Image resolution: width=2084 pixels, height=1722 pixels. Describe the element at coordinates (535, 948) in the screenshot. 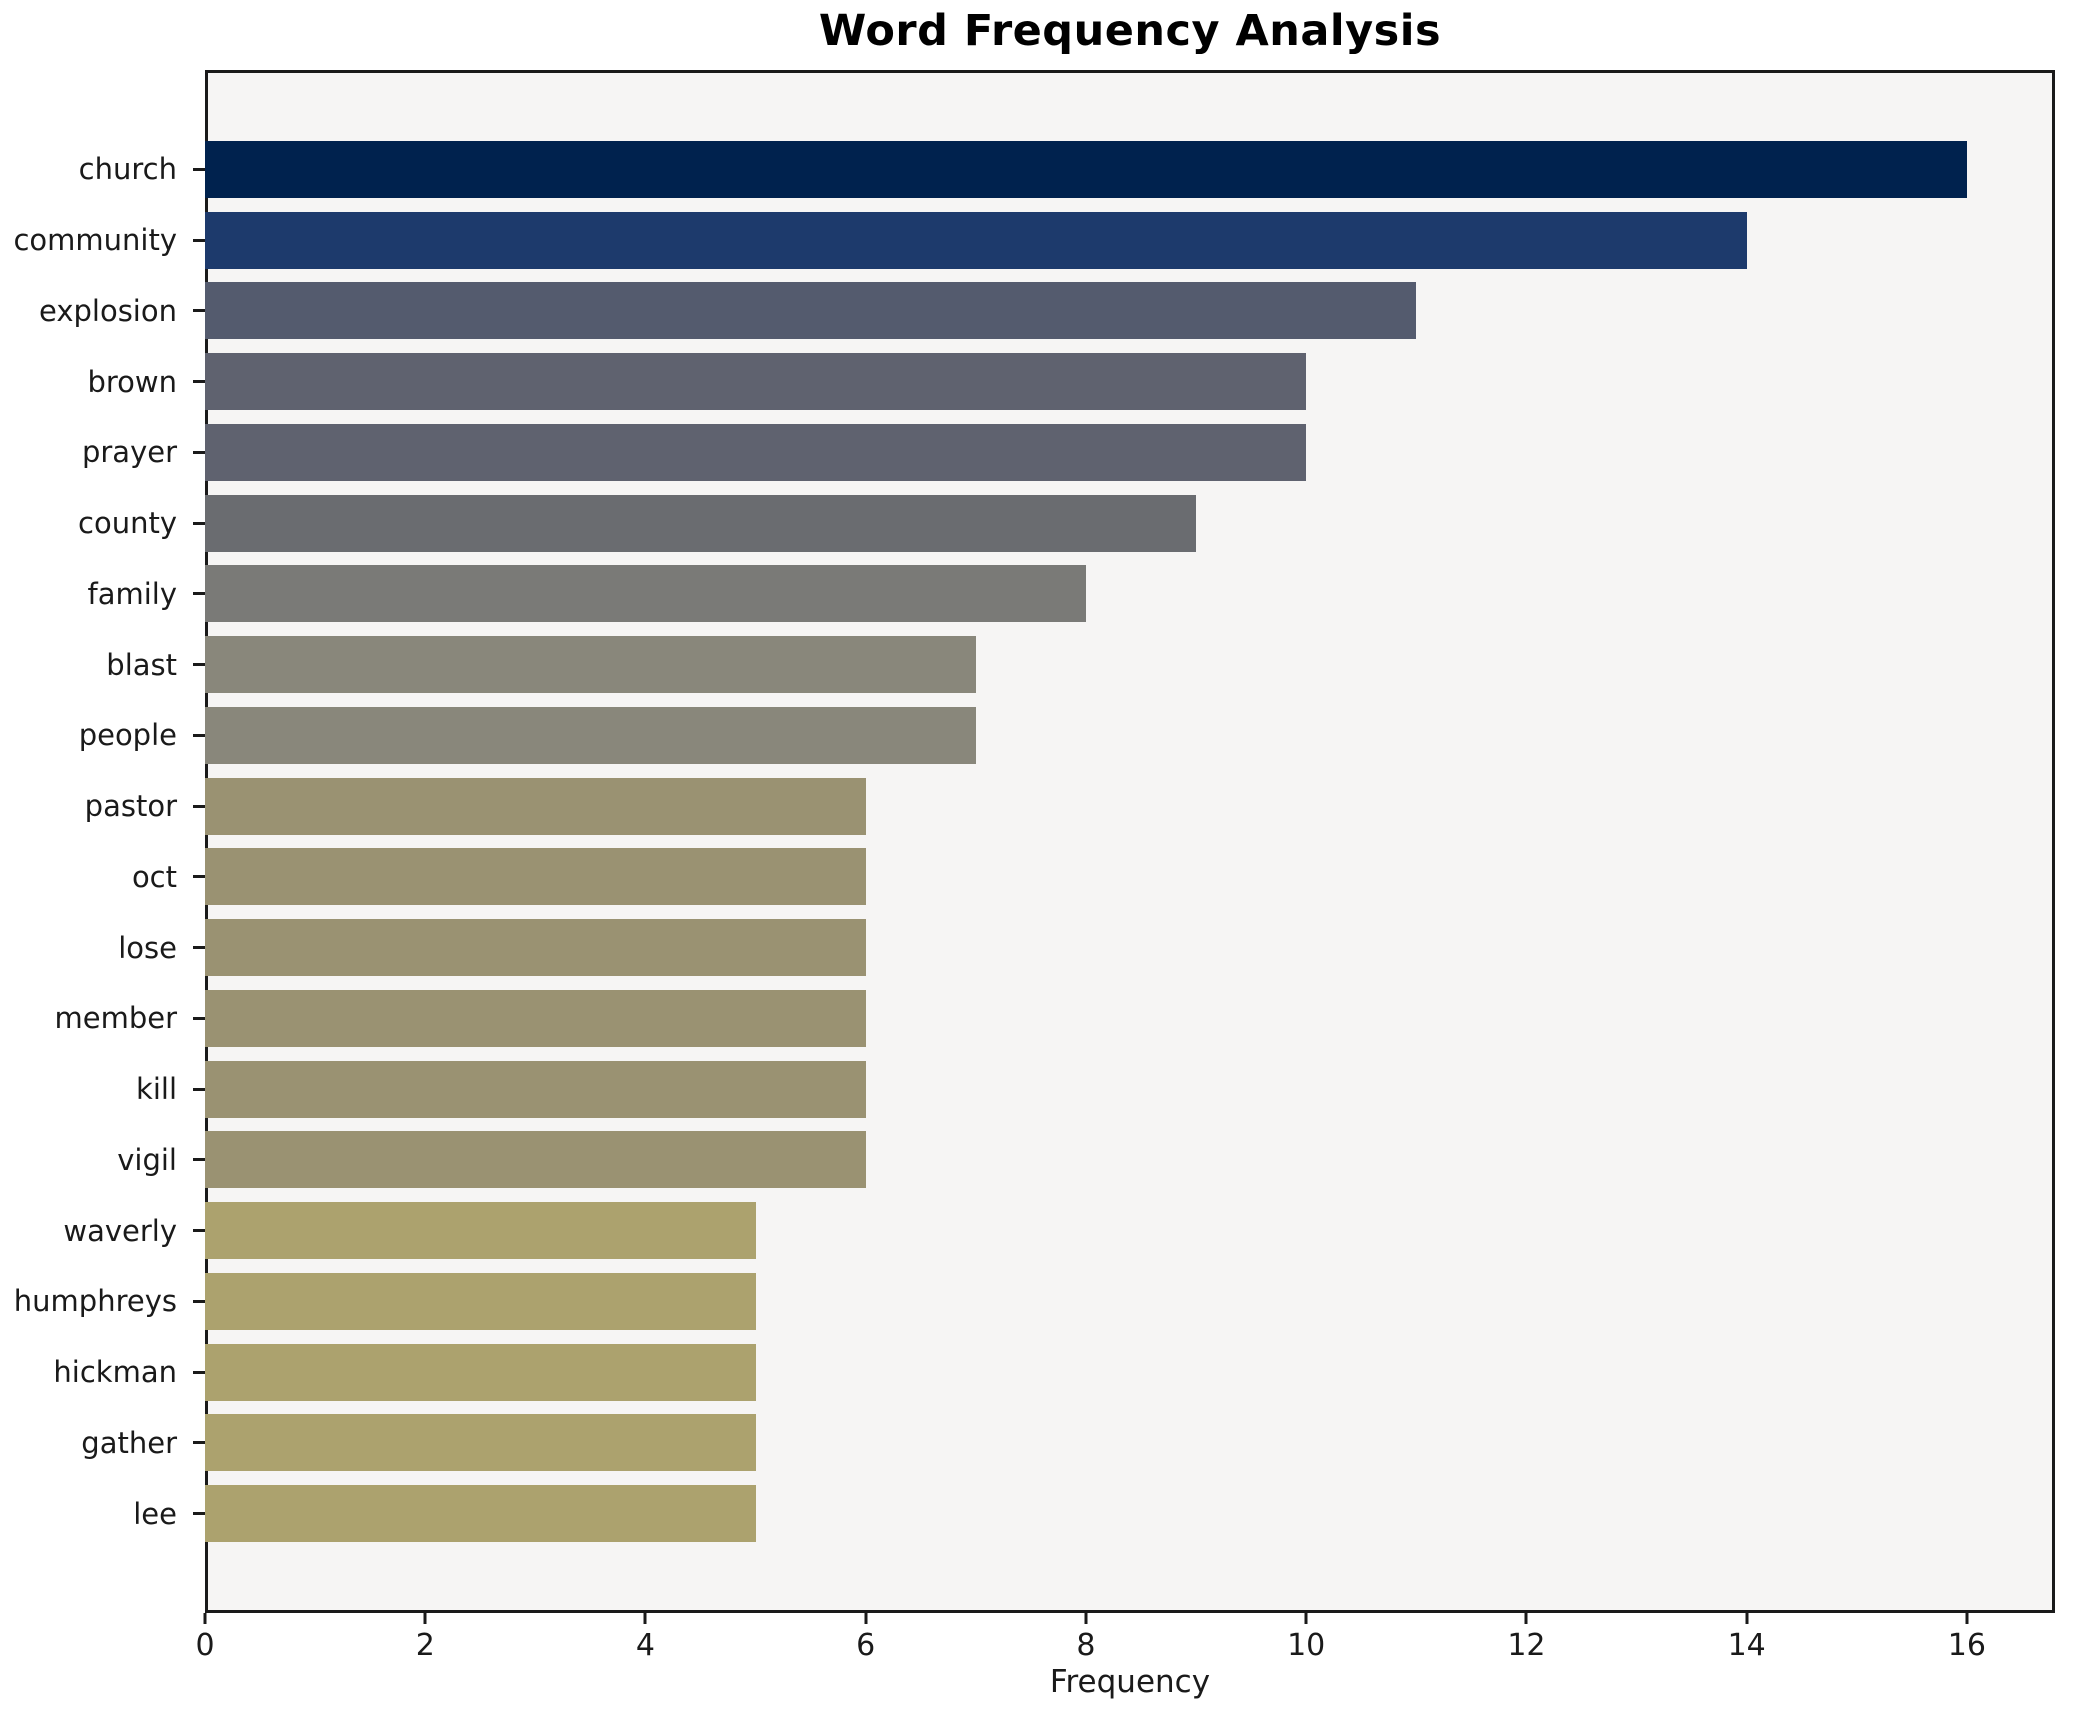

I see `bar-lose` at that location.